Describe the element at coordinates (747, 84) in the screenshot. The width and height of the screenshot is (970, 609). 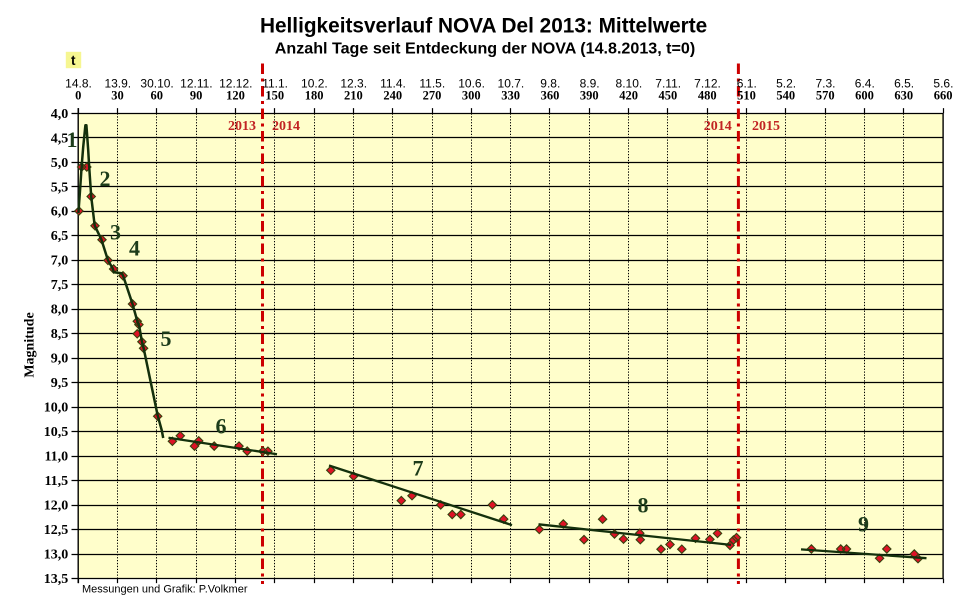
I see `svg-text: 6.1.` at that location.